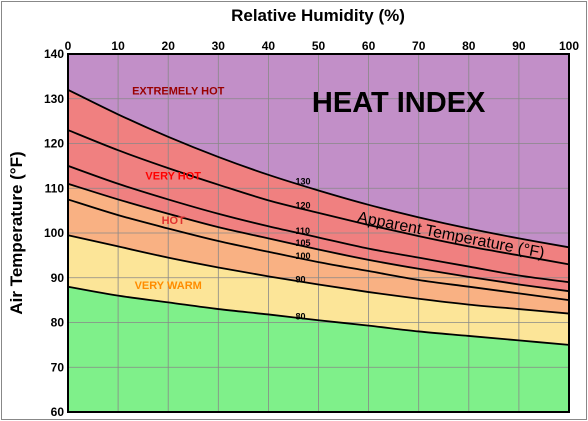  Describe the element at coordinates (269, 46) in the screenshot. I see `x-tick-label: 40` at that location.